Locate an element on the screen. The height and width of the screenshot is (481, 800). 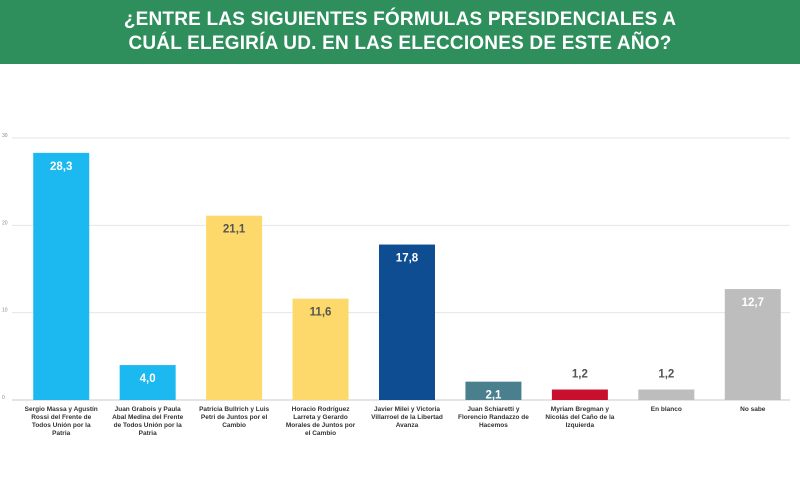
category-label-line: Rossi del Frente de is located at coordinates (61, 417).